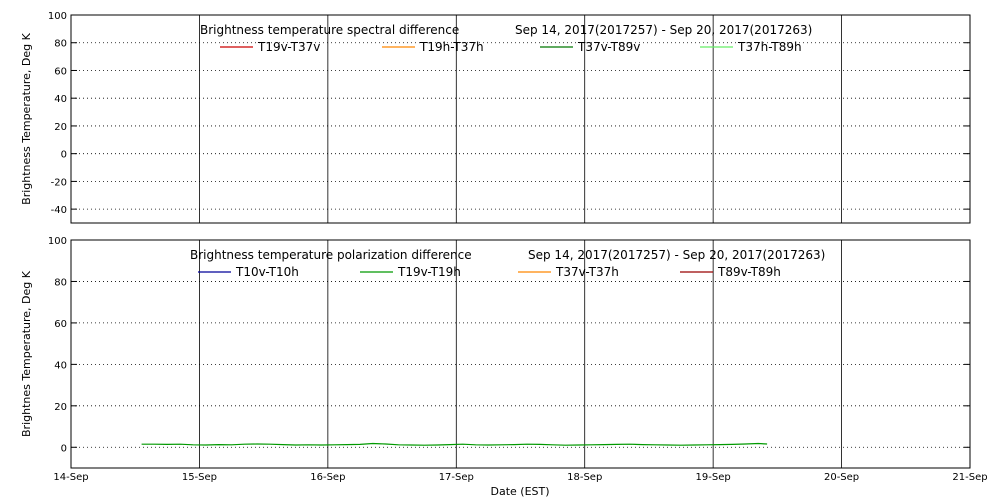 This screenshot has width=1000, height=500. I want to click on legend-label: T10v-T10h, so click(267, 272).